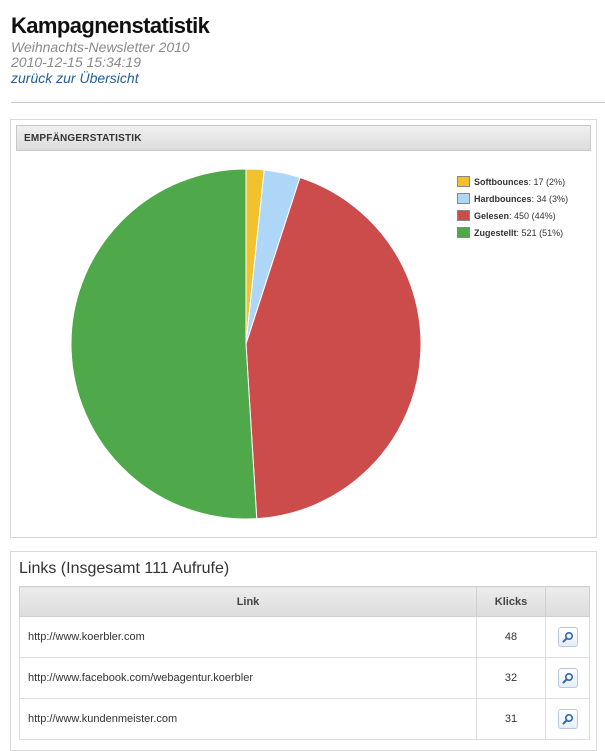 Image resolution: width=605 pixels, height=751 pixels. I want to click on legend-label: Zugestellt, so click(495, 233).